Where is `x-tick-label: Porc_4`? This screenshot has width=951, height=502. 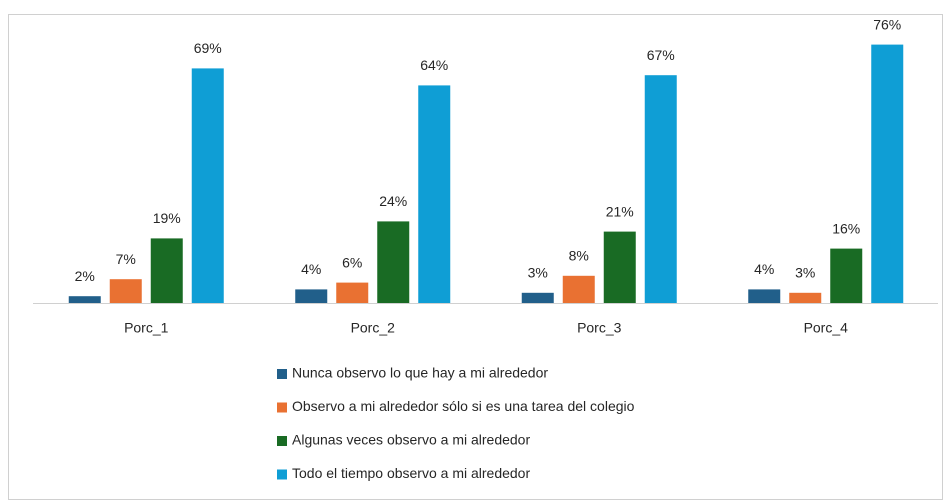 x-tick-label: Porc_4 is located at coordinates (826, 328).